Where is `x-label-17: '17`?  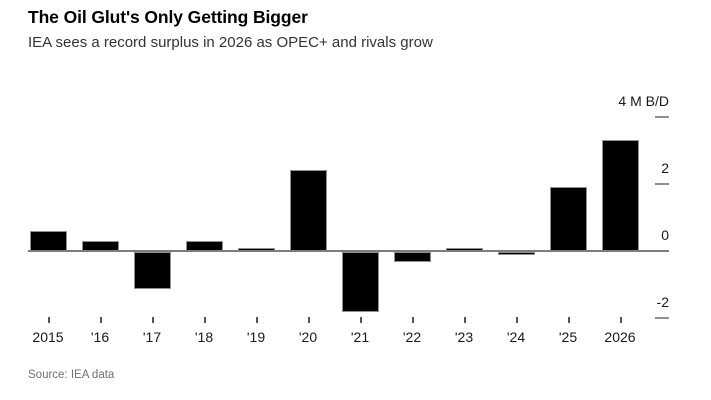
x-label-17: '17 is located at coordinates (152, 337).